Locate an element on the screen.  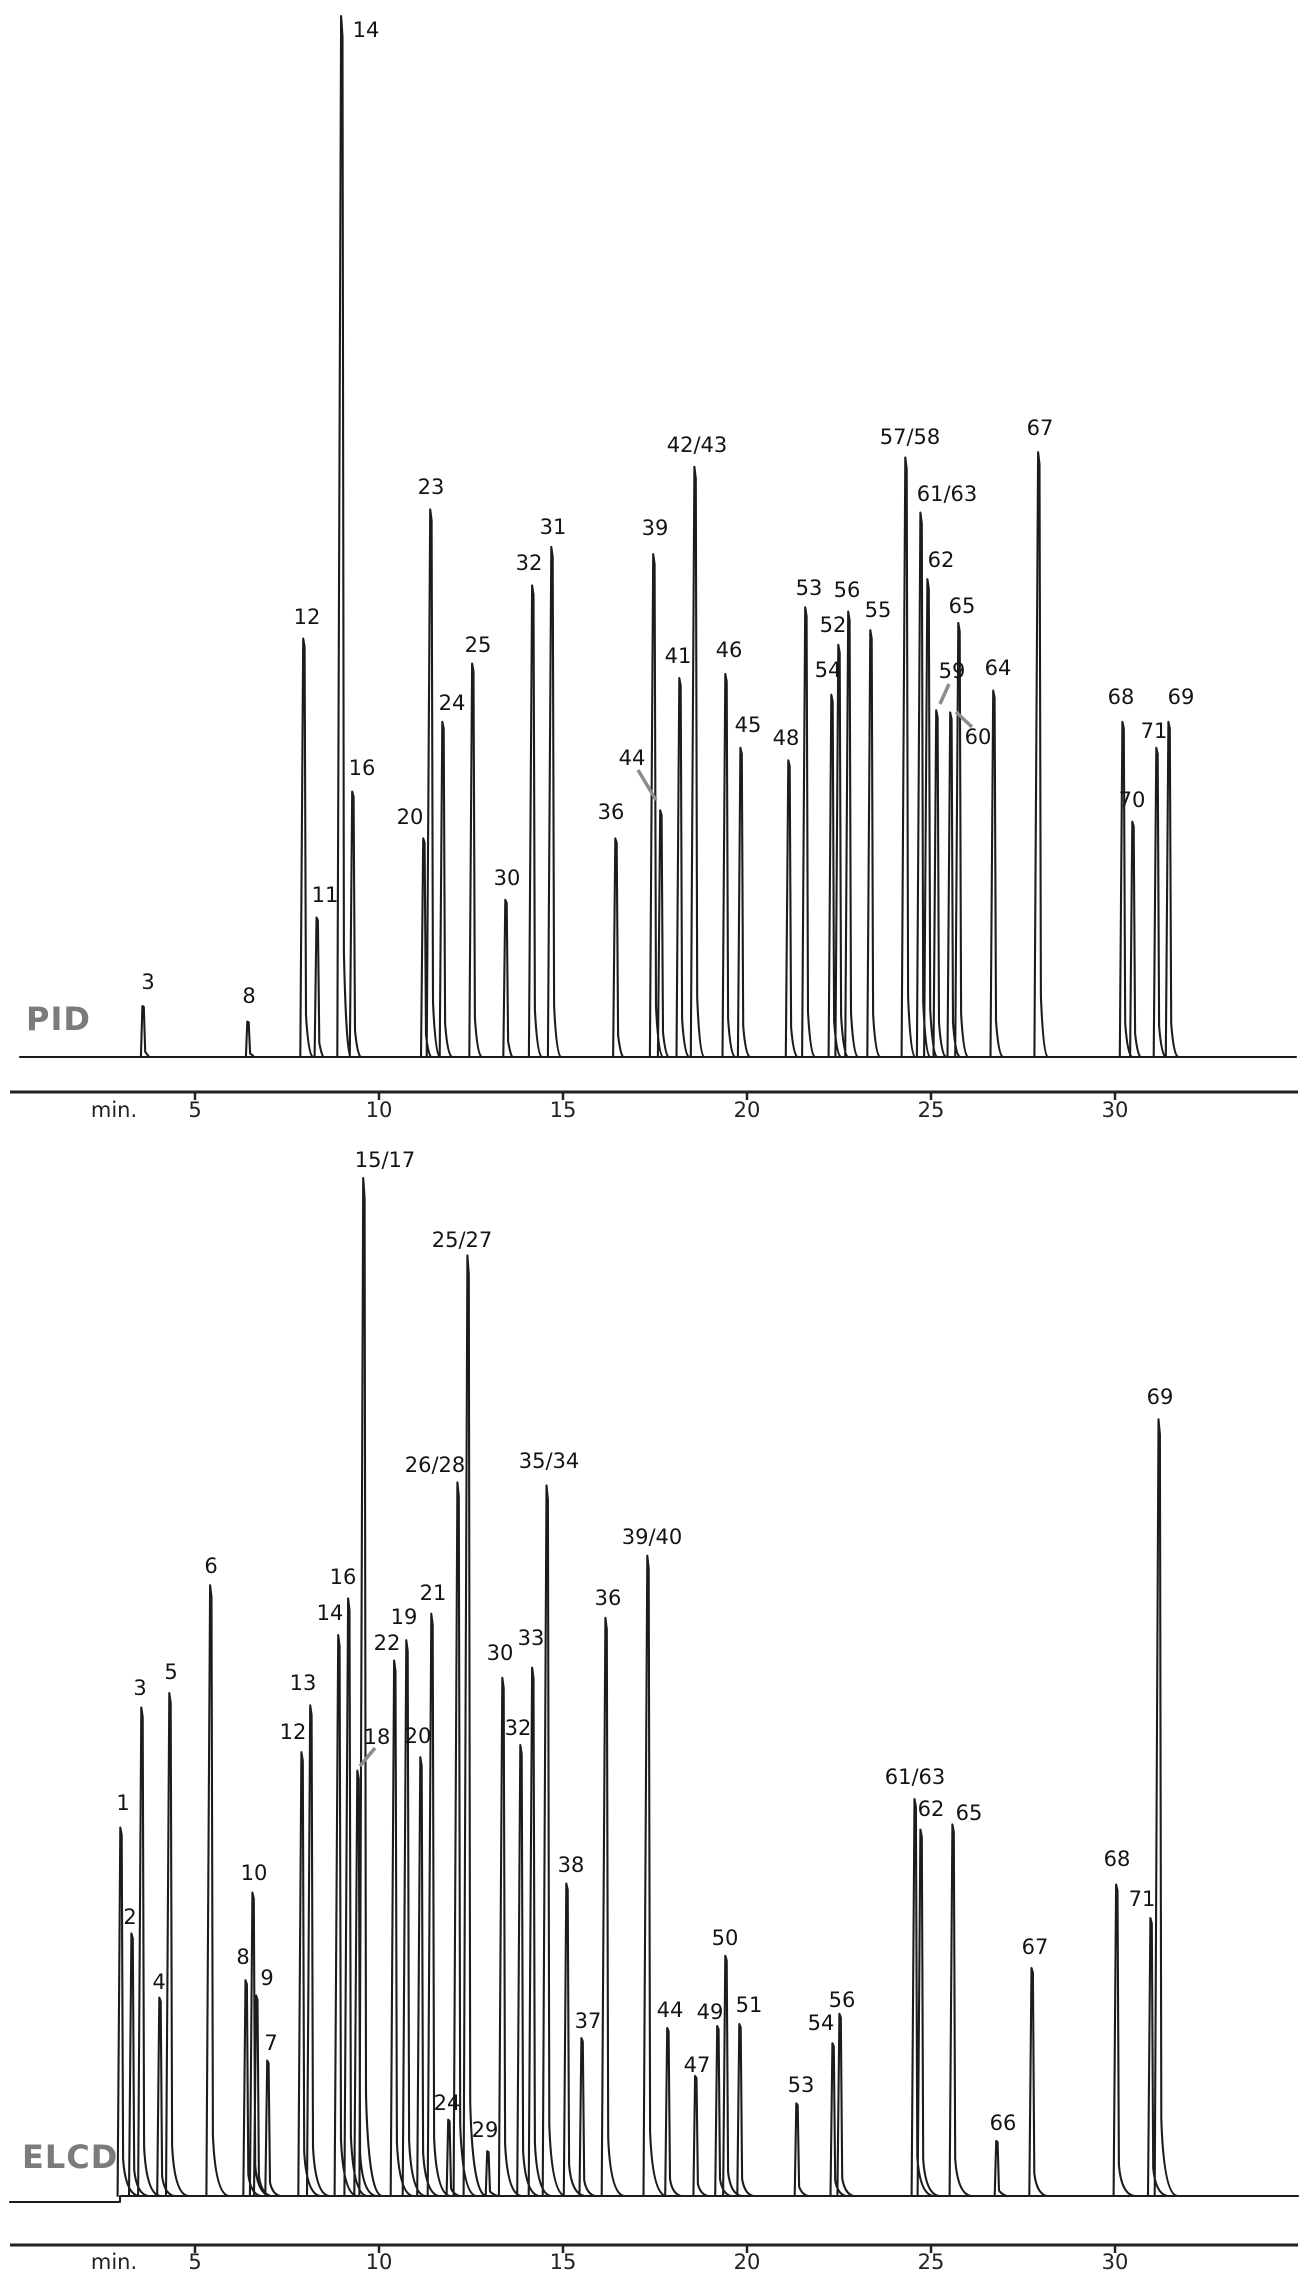
peak-label: 33 is located at coordinates (531, 1638).